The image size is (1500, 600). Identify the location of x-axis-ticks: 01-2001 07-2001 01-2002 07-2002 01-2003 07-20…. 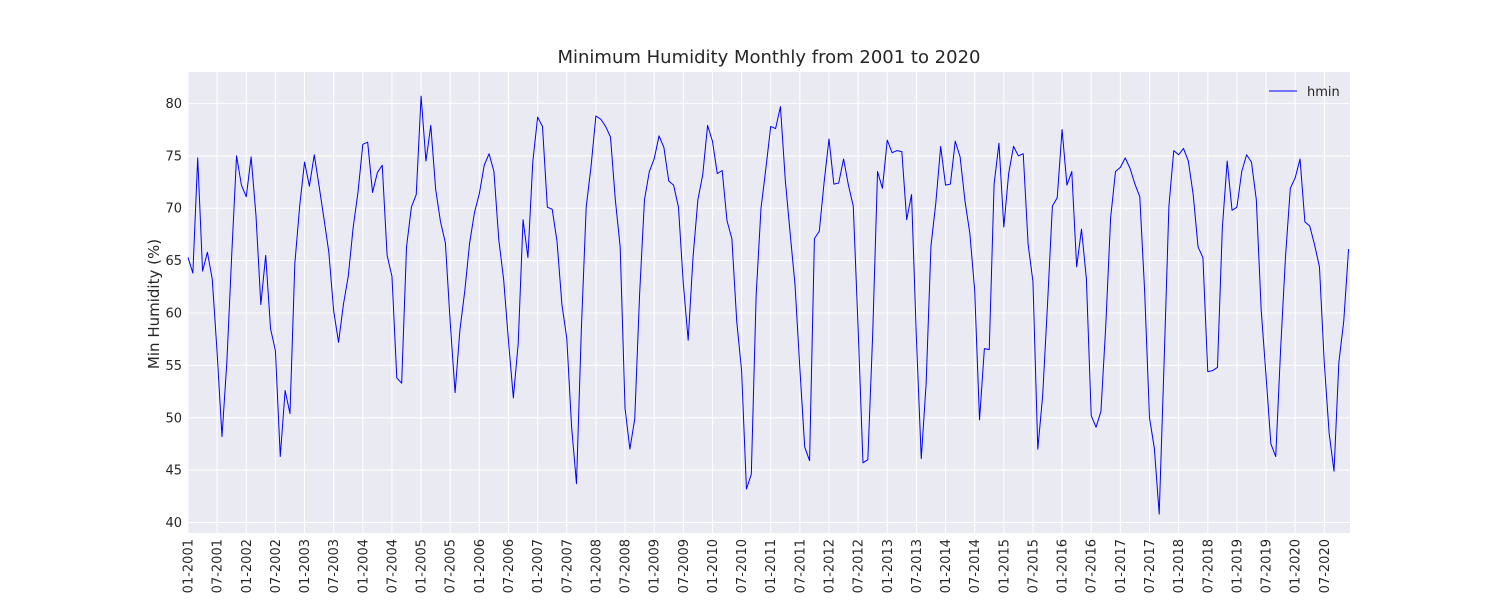
(757, 566).